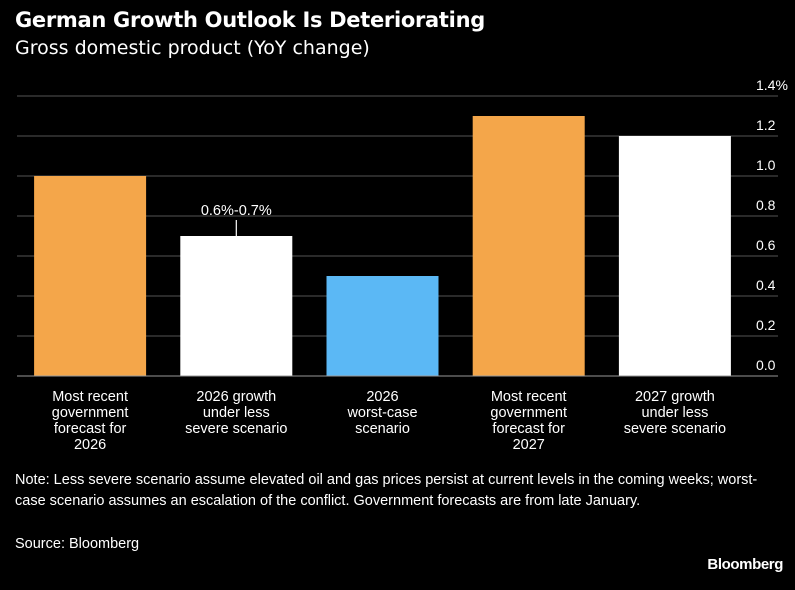 This screenshot has height=590, width=795. Describe the element at coordinates (675, 397) in the screenshot. I see `x-category-label: 2027 growth` at that location.